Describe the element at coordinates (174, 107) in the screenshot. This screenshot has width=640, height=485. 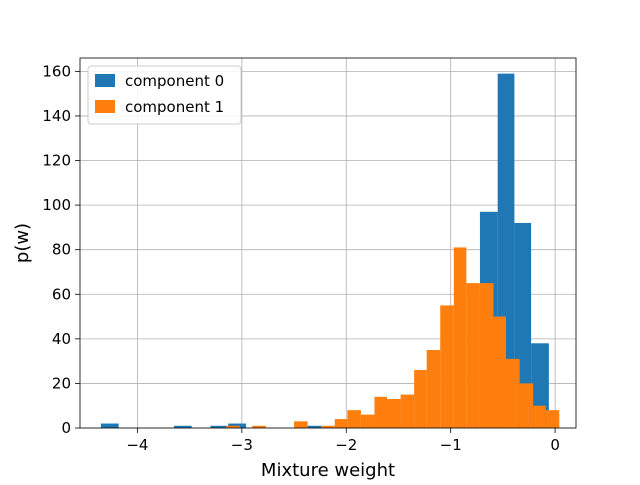
I see `legend-label: component 1` at that location.